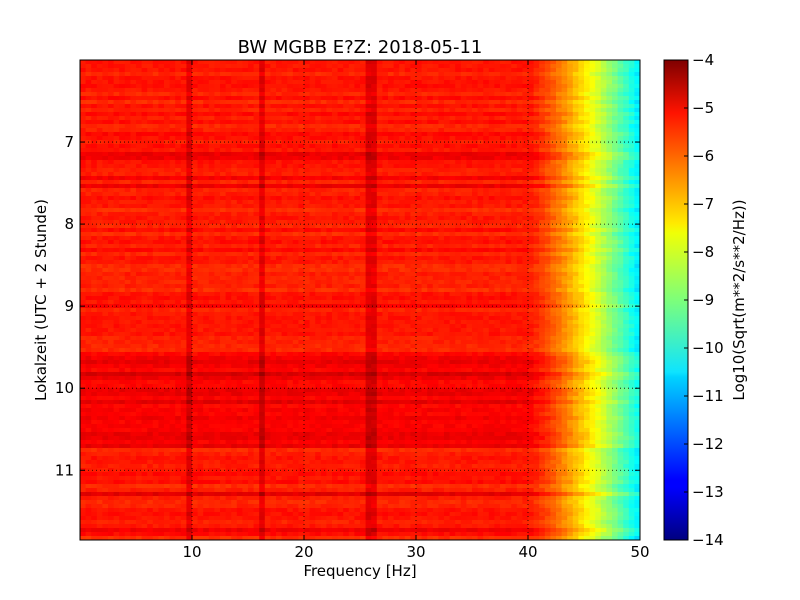  What do you see at coordinates (69, 306) in the screenshot?
I see `y-tick-label: 9` at bounding box center [69, 306].